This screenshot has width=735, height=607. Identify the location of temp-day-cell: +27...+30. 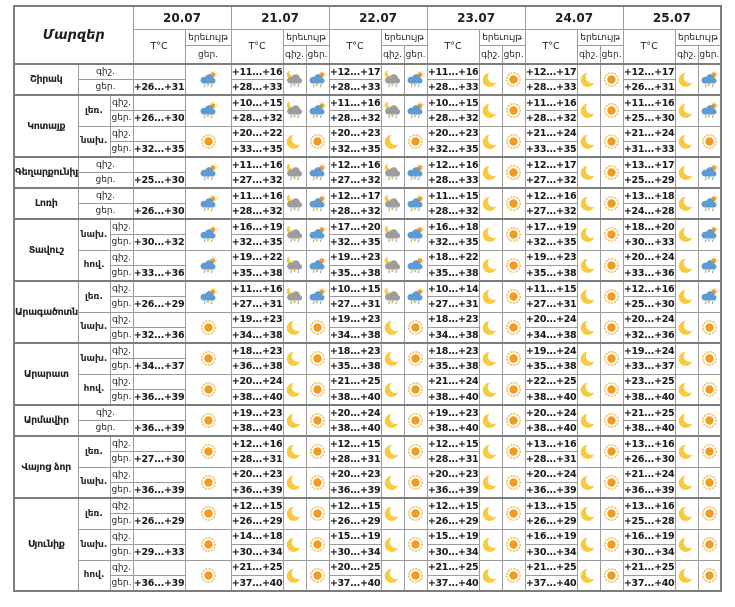
(159, 459).